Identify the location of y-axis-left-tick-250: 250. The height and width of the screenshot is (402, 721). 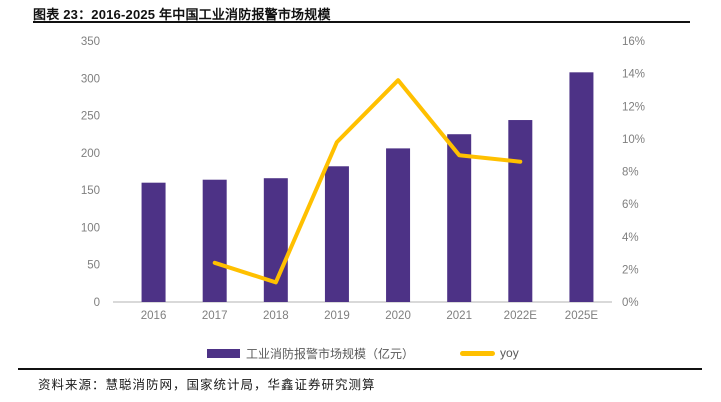
(90, 117).